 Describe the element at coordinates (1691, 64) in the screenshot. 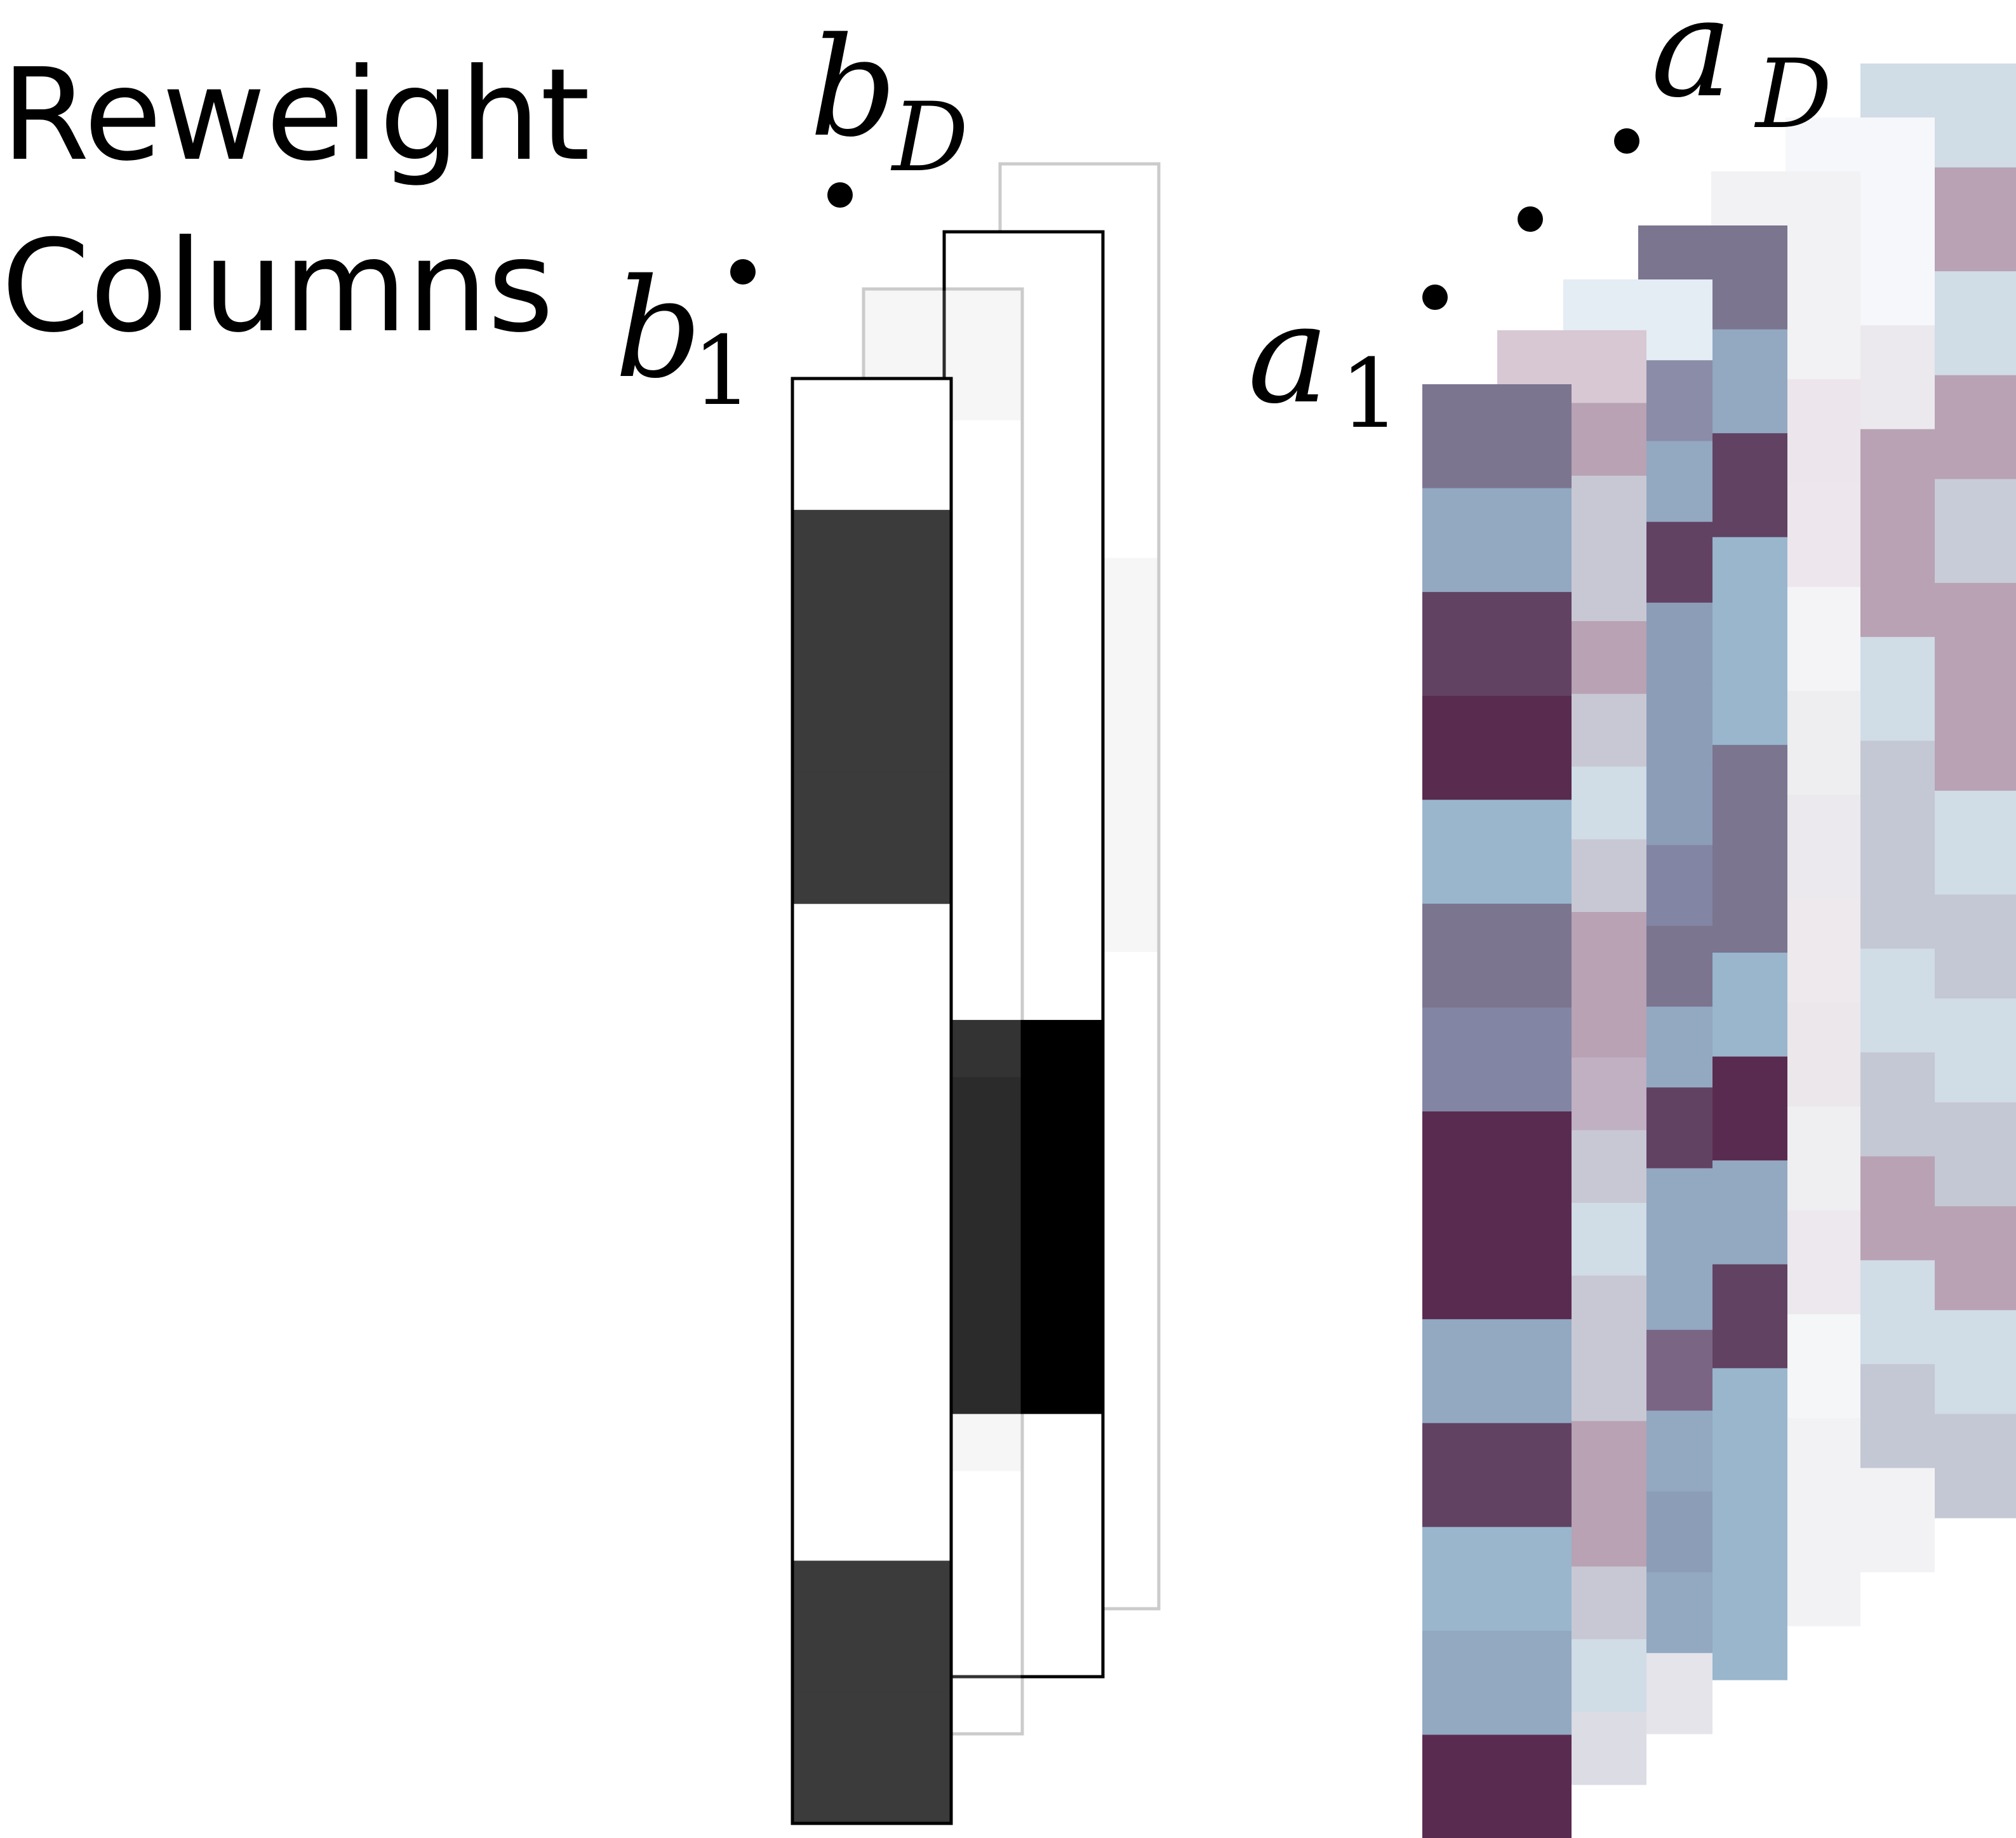

I see `label-aD-base: a` at that location.